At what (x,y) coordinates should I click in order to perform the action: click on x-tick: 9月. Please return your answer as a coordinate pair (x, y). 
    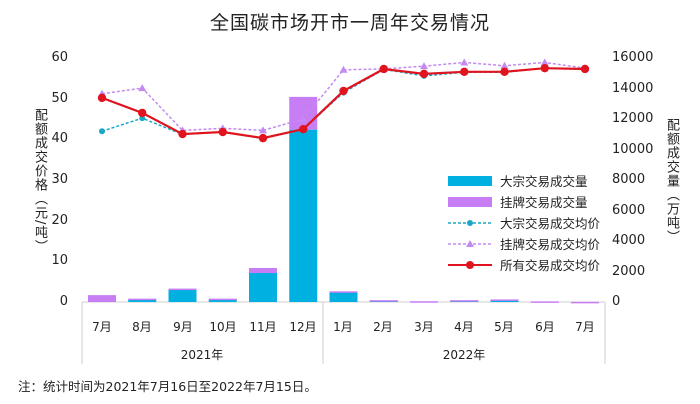
    Looking at the image, I should click on (183, 327).